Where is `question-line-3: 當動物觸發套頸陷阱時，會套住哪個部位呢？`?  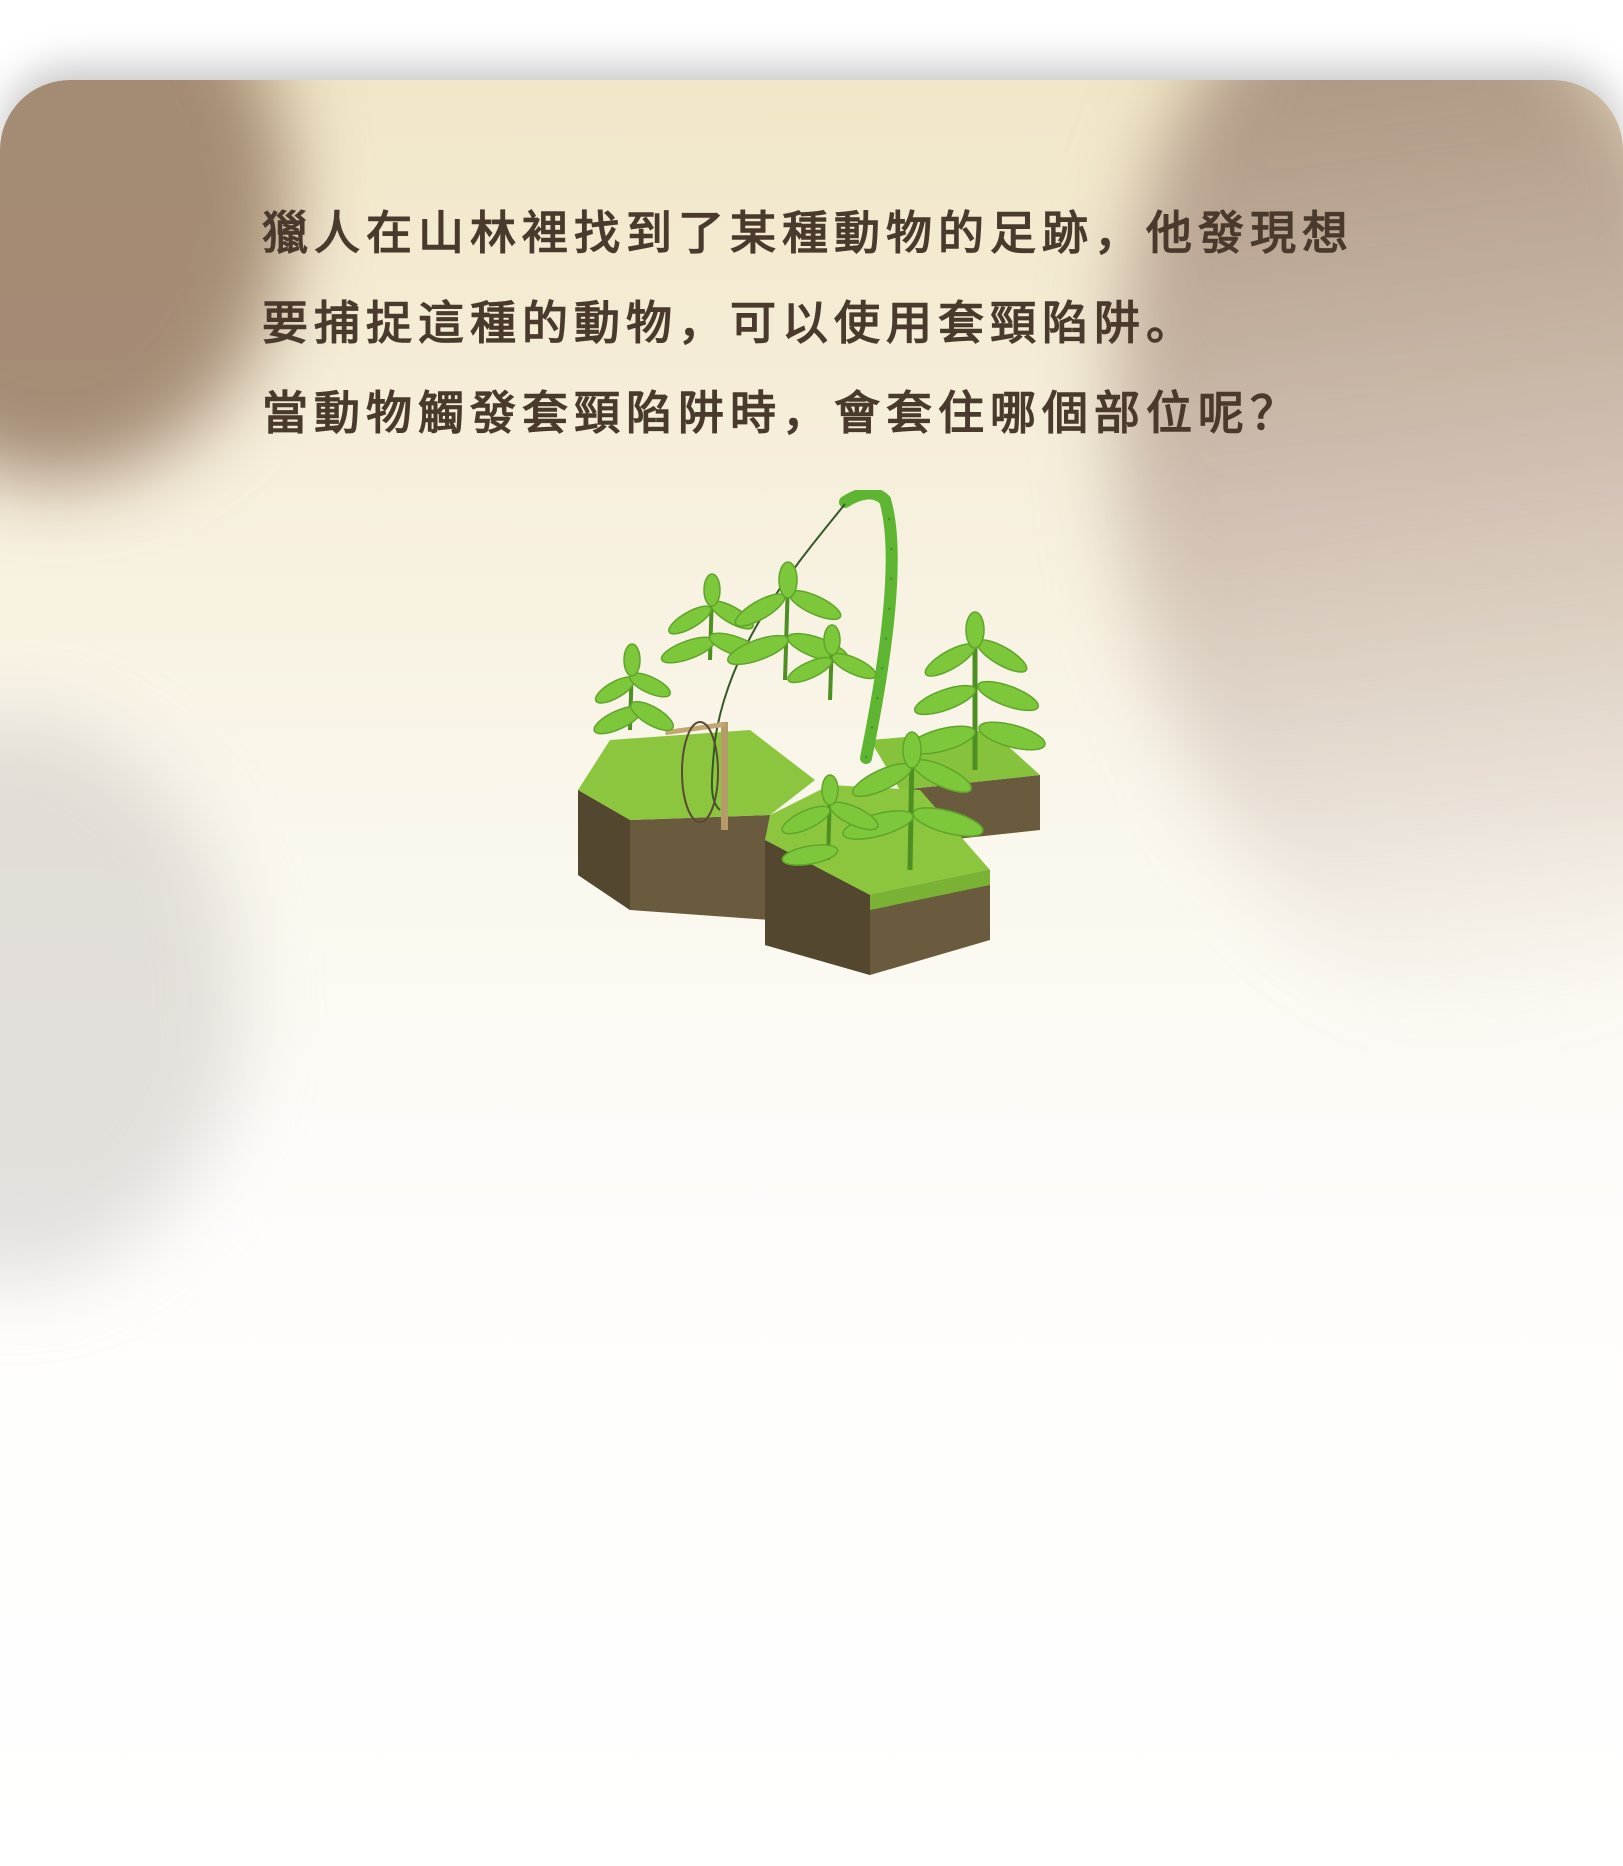
question-line-3: 當動物觸發套頸陷阱時，會套住哪個部位呢？ is located at coordinates (782, 413).